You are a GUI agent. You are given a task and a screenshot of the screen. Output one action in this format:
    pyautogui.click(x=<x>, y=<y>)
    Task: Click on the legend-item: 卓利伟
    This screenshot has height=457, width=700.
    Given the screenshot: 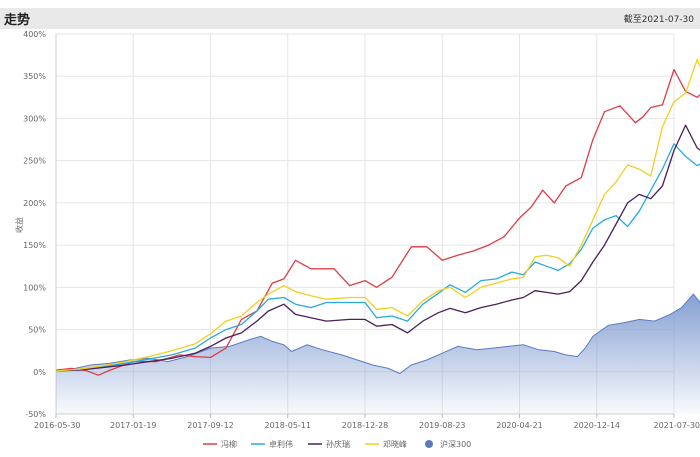 What is the action you would take?
    pyautogui.click(x=272, y=444)
    